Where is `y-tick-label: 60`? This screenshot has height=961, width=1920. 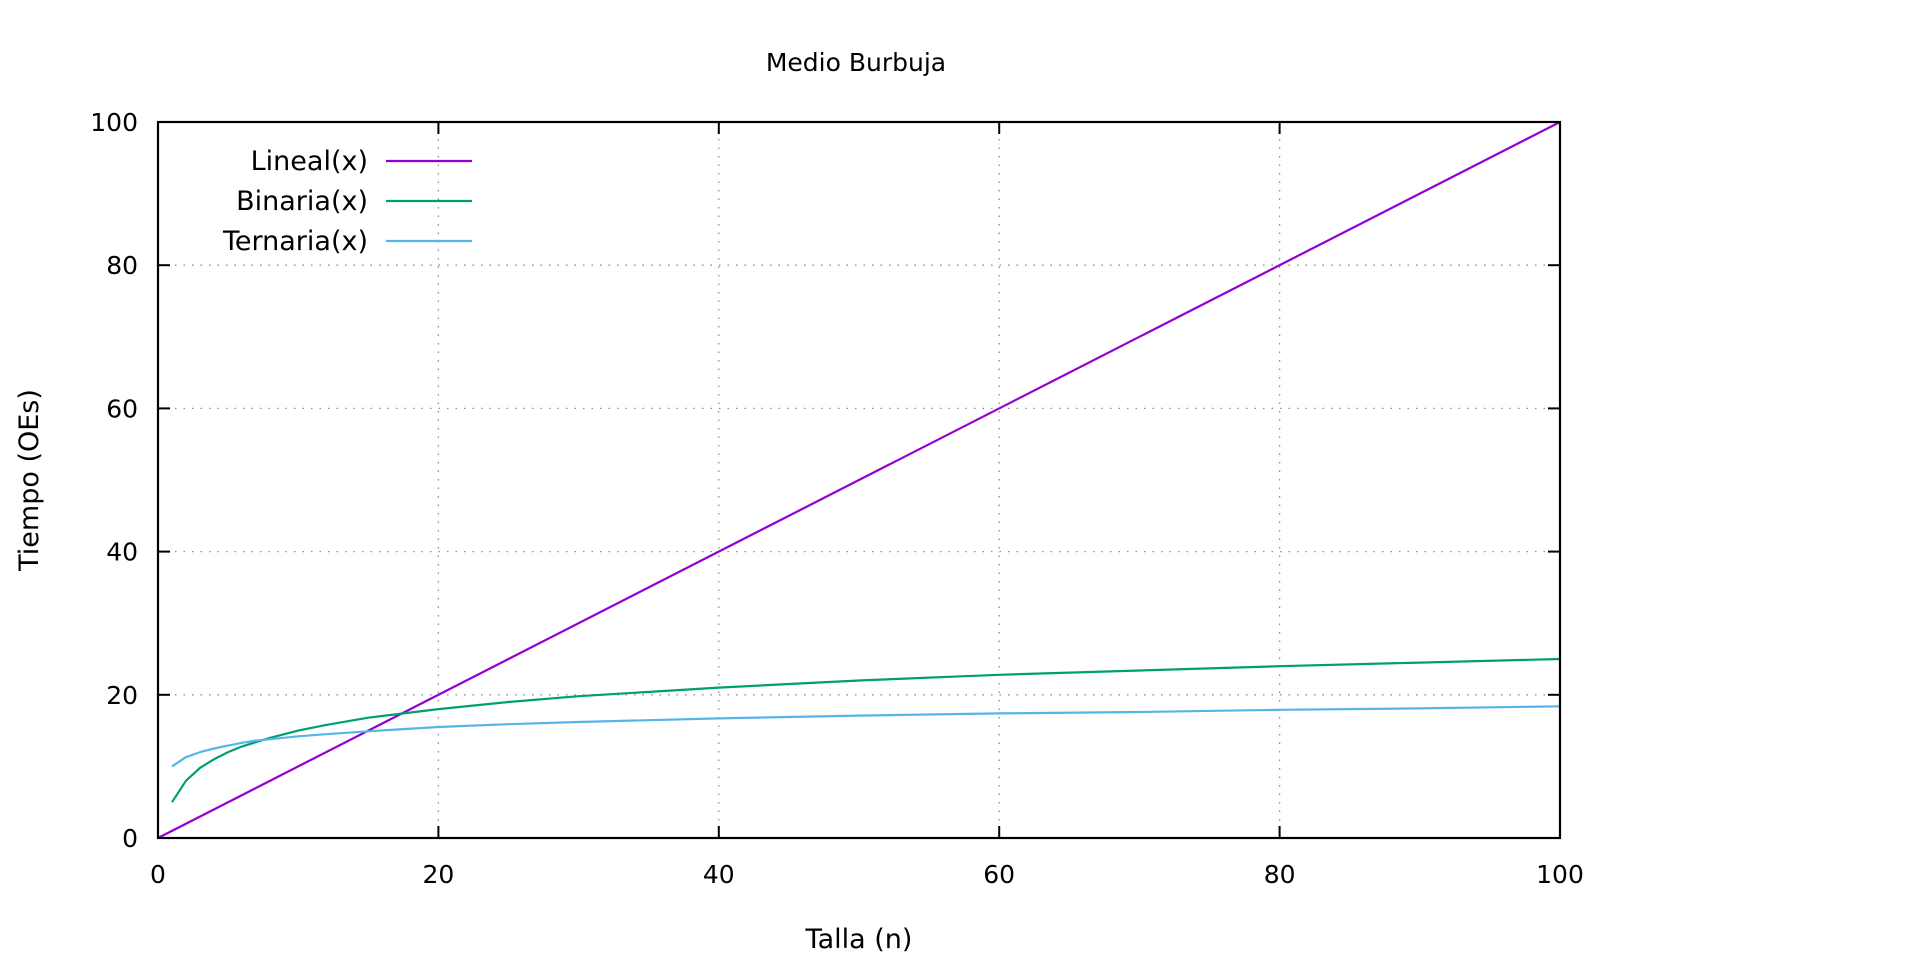
y-tick-label: 60 is located at coordinates (122, 408).